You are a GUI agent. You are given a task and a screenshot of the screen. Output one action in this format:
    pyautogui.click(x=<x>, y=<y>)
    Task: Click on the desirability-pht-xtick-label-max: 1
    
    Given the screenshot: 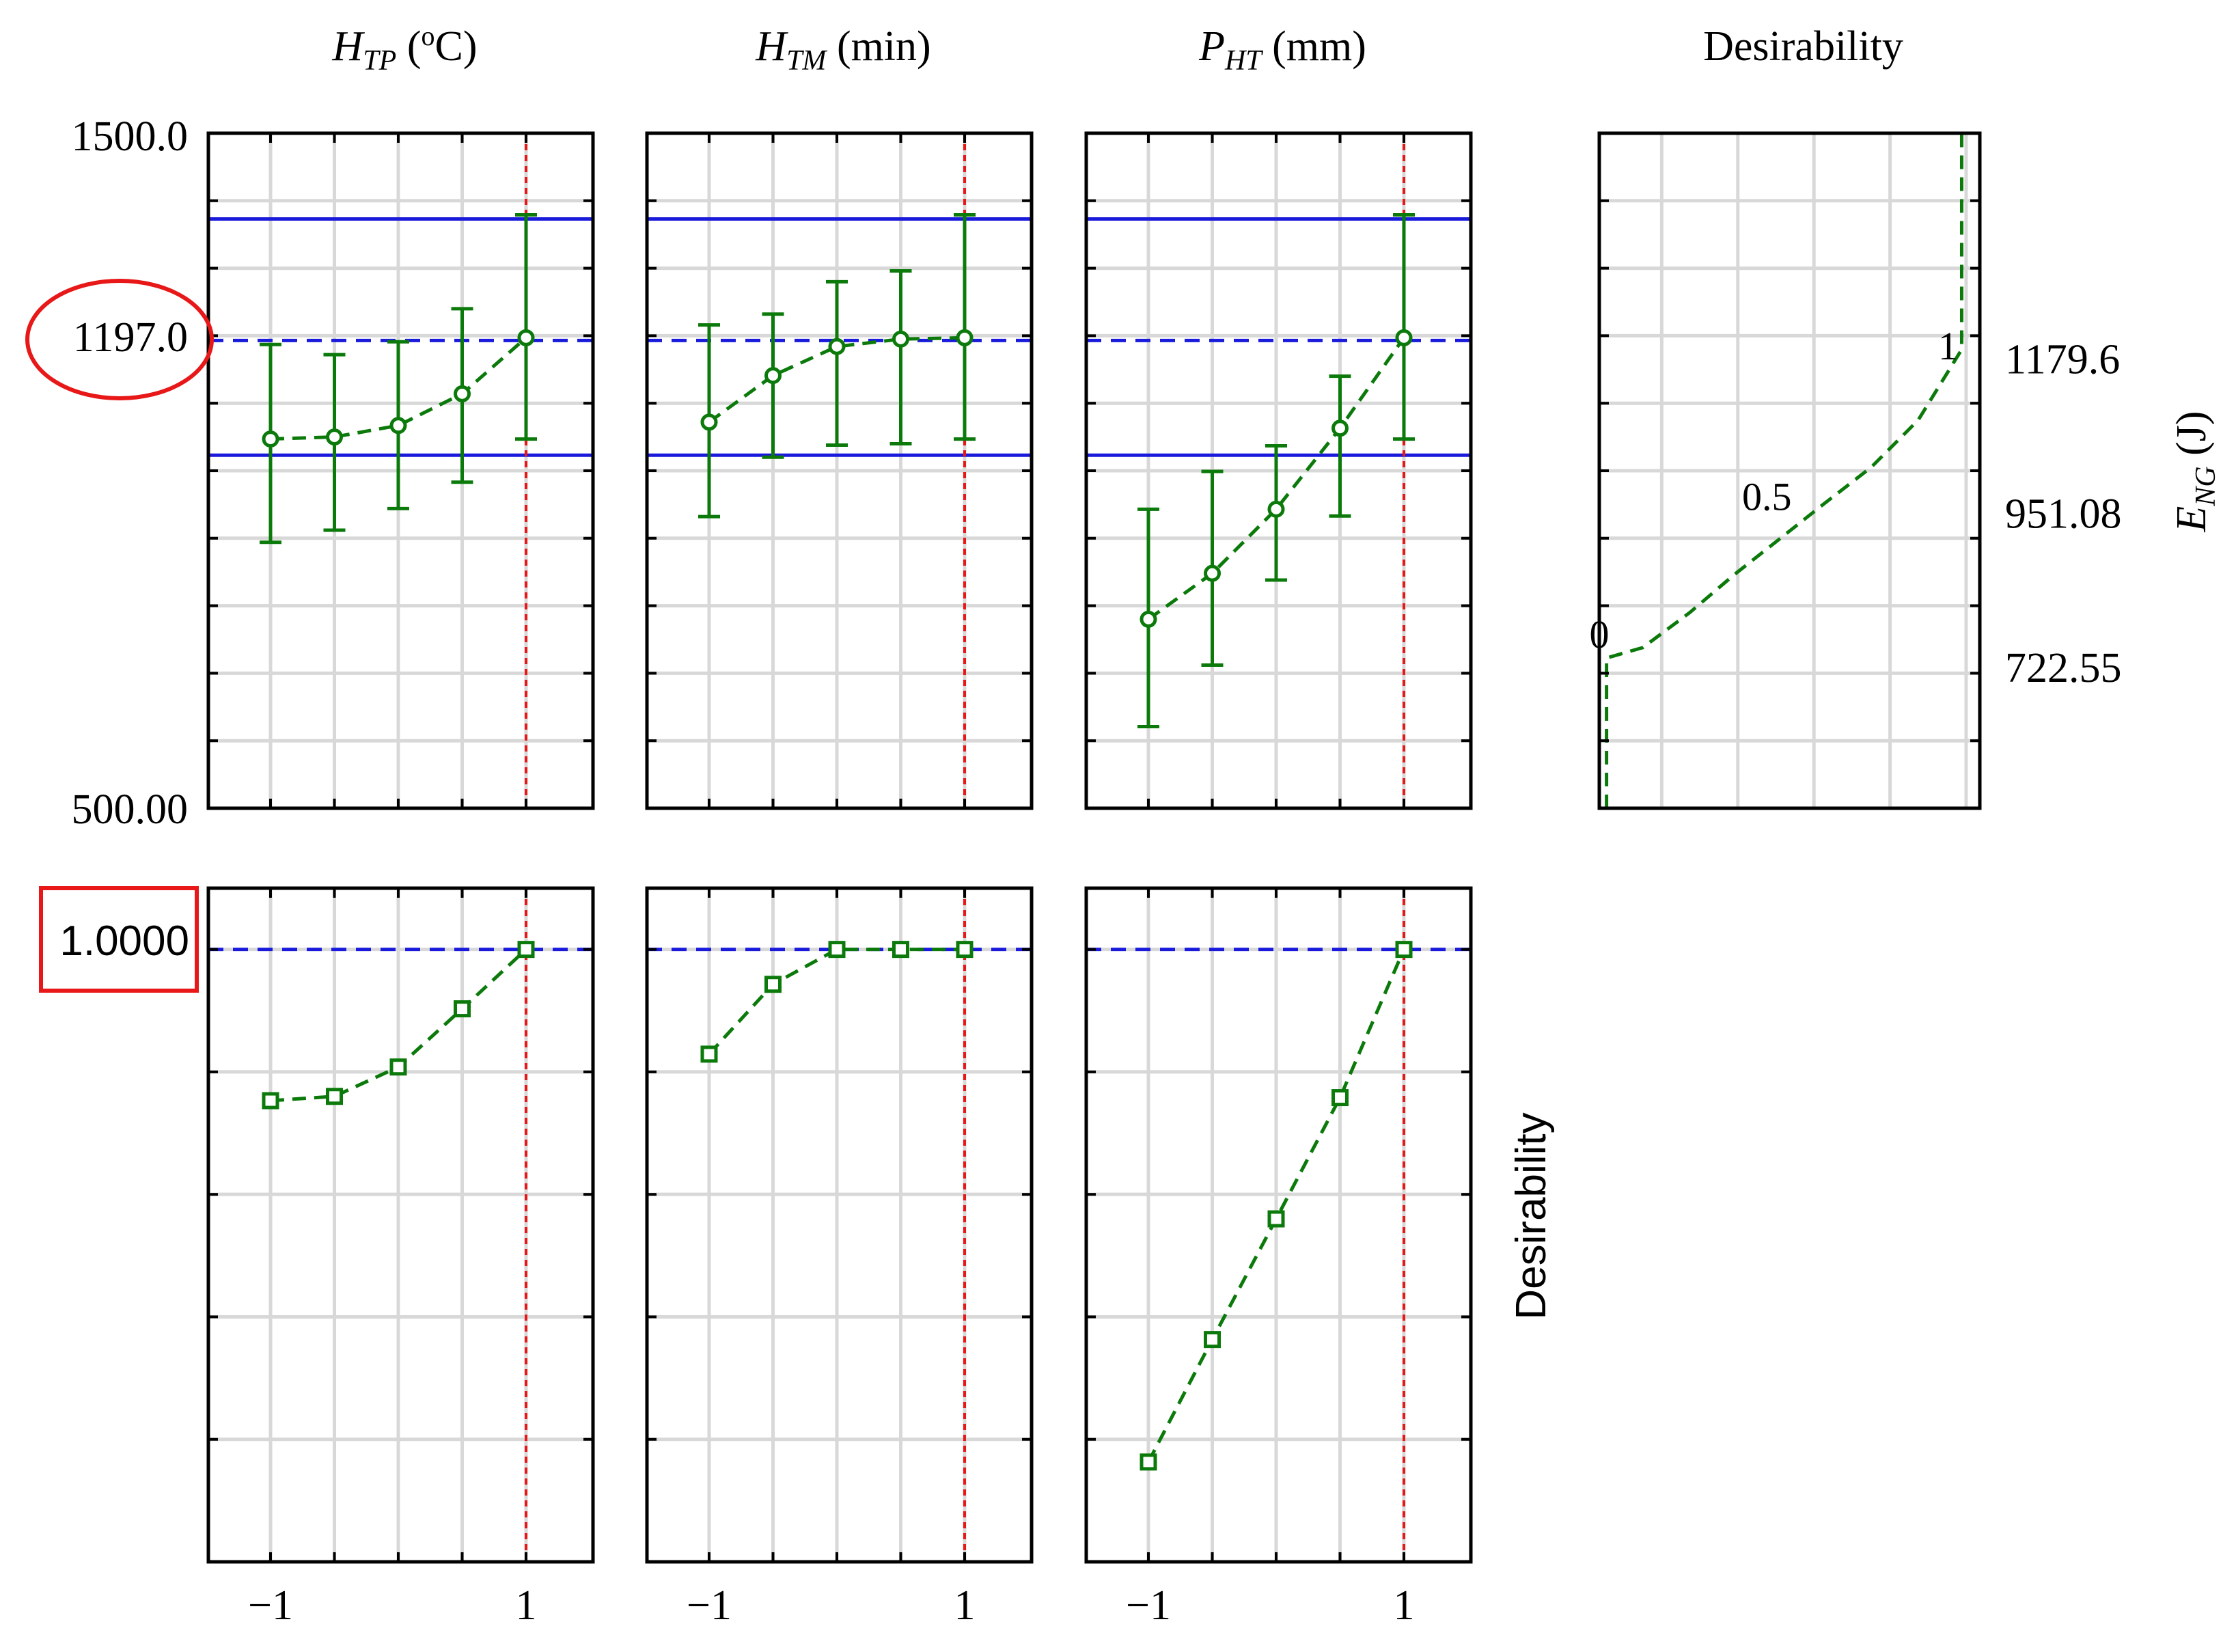 What is the action you would take?
    pyautogui.click(x=1404, y=1605)
    